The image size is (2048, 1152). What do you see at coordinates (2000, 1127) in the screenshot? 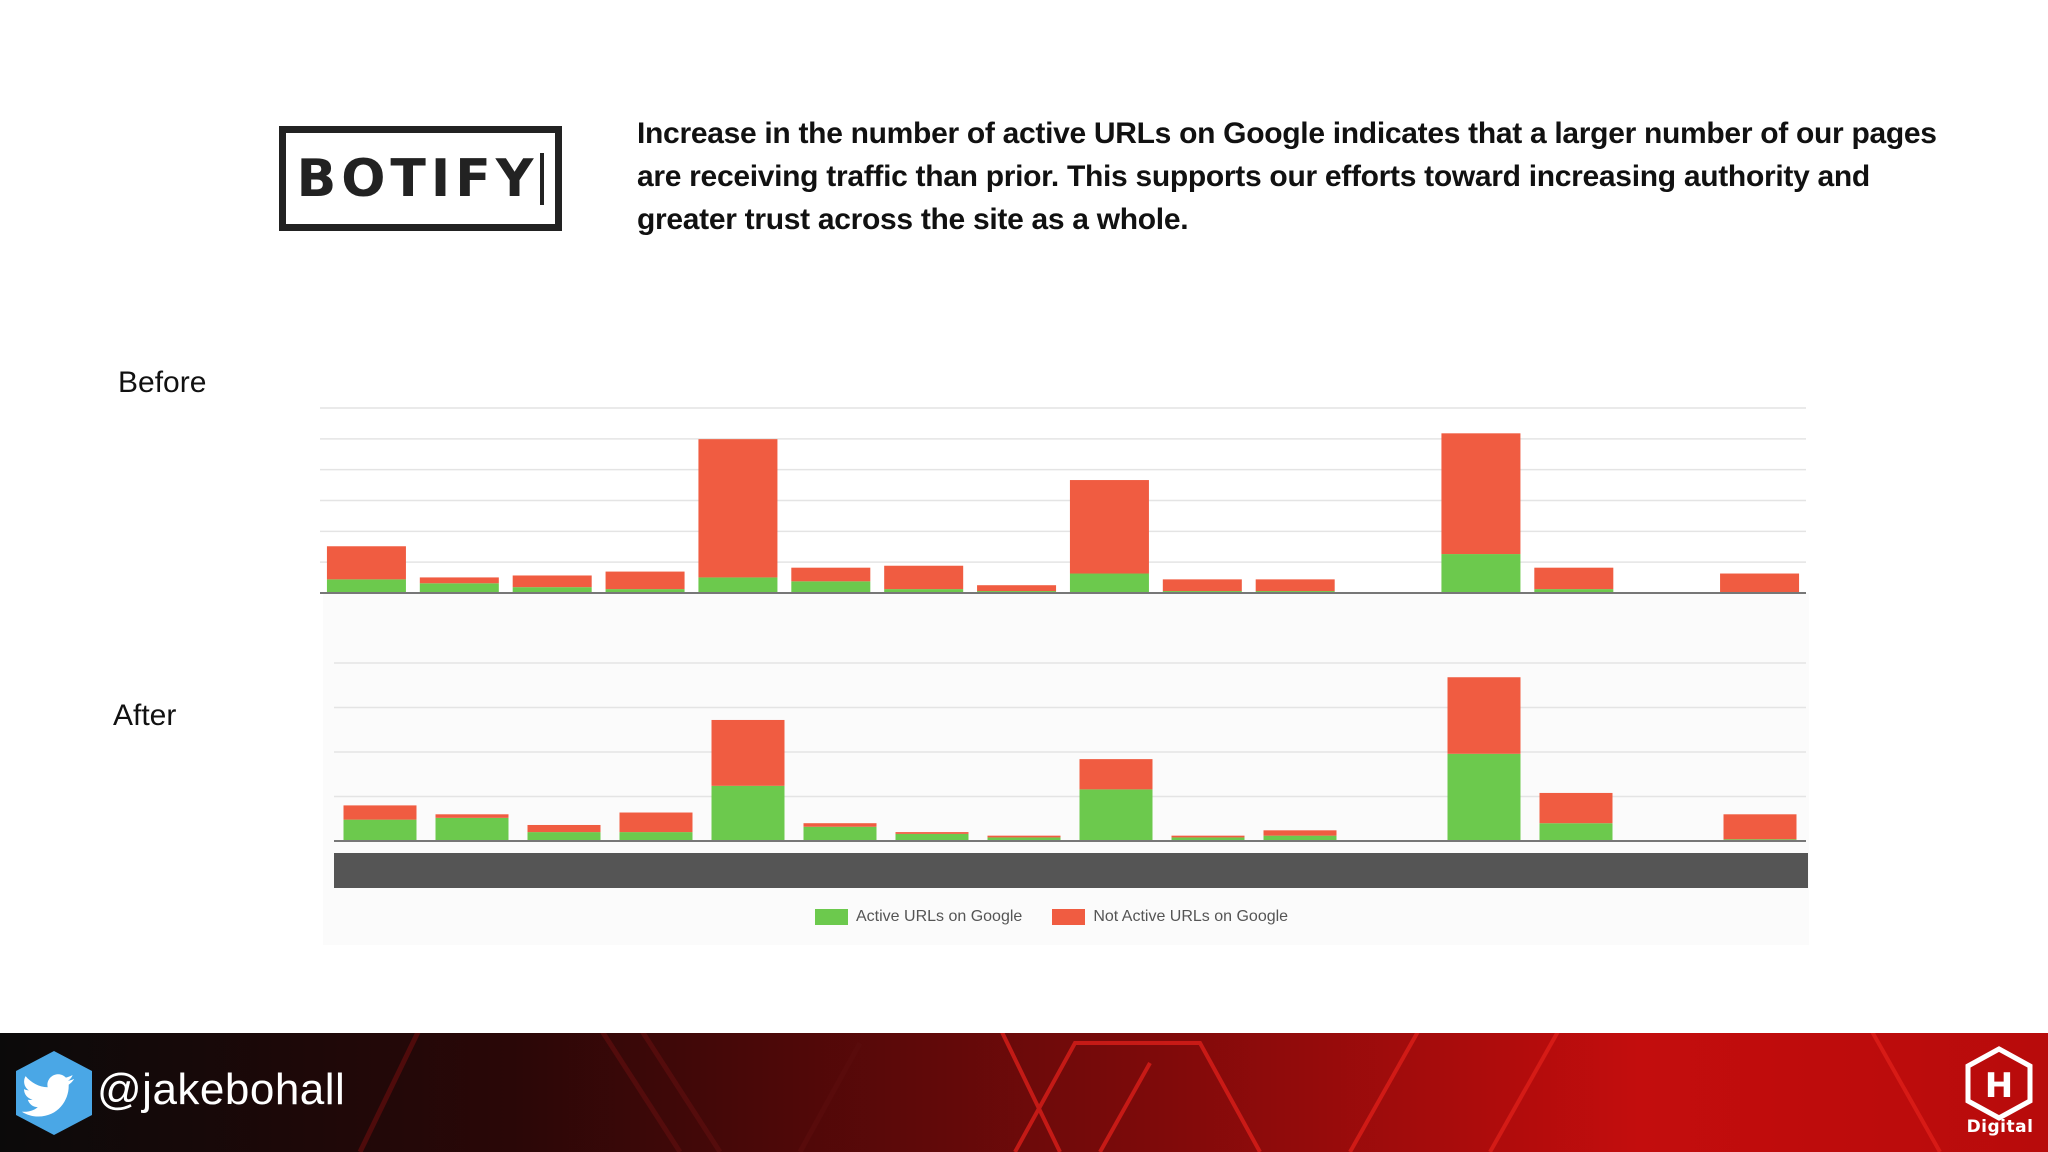
I see `h-digital-logo-text: Digital` at bounding box center [2000, 1127].